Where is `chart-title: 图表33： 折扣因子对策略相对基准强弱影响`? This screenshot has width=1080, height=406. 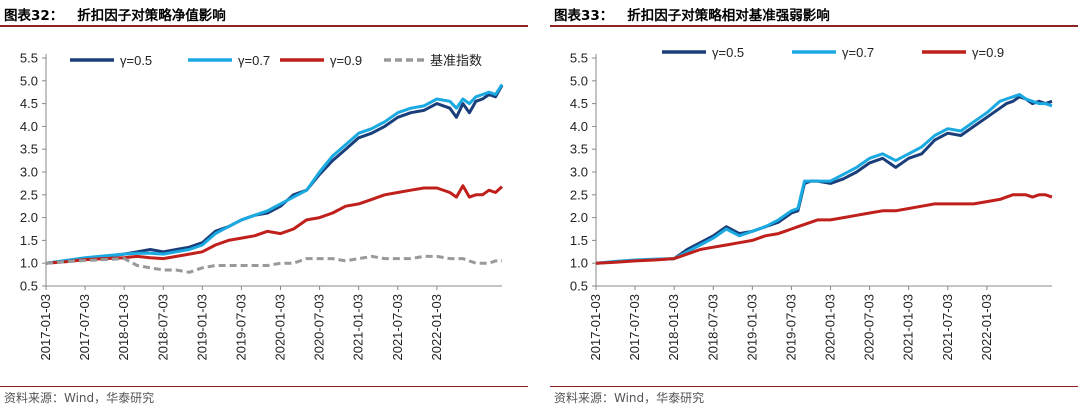
chart-title: 图表33： 折扣因子对策略相对基准强弱影响 is located at coordinates (692, 14).